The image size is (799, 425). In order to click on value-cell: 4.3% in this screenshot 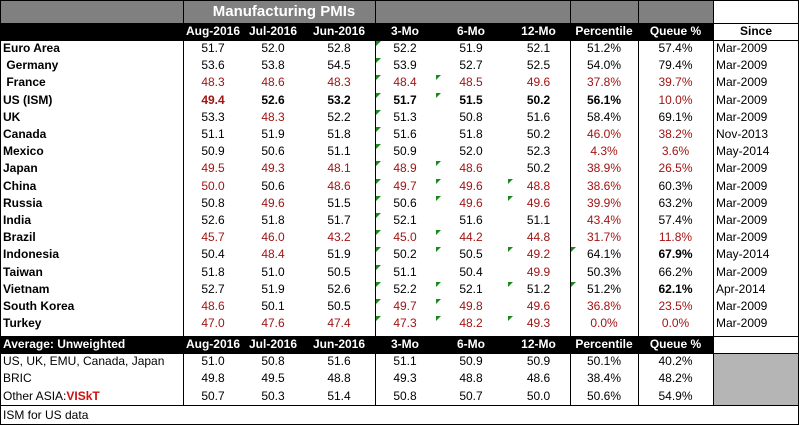, I will do `click(604, 151)`.